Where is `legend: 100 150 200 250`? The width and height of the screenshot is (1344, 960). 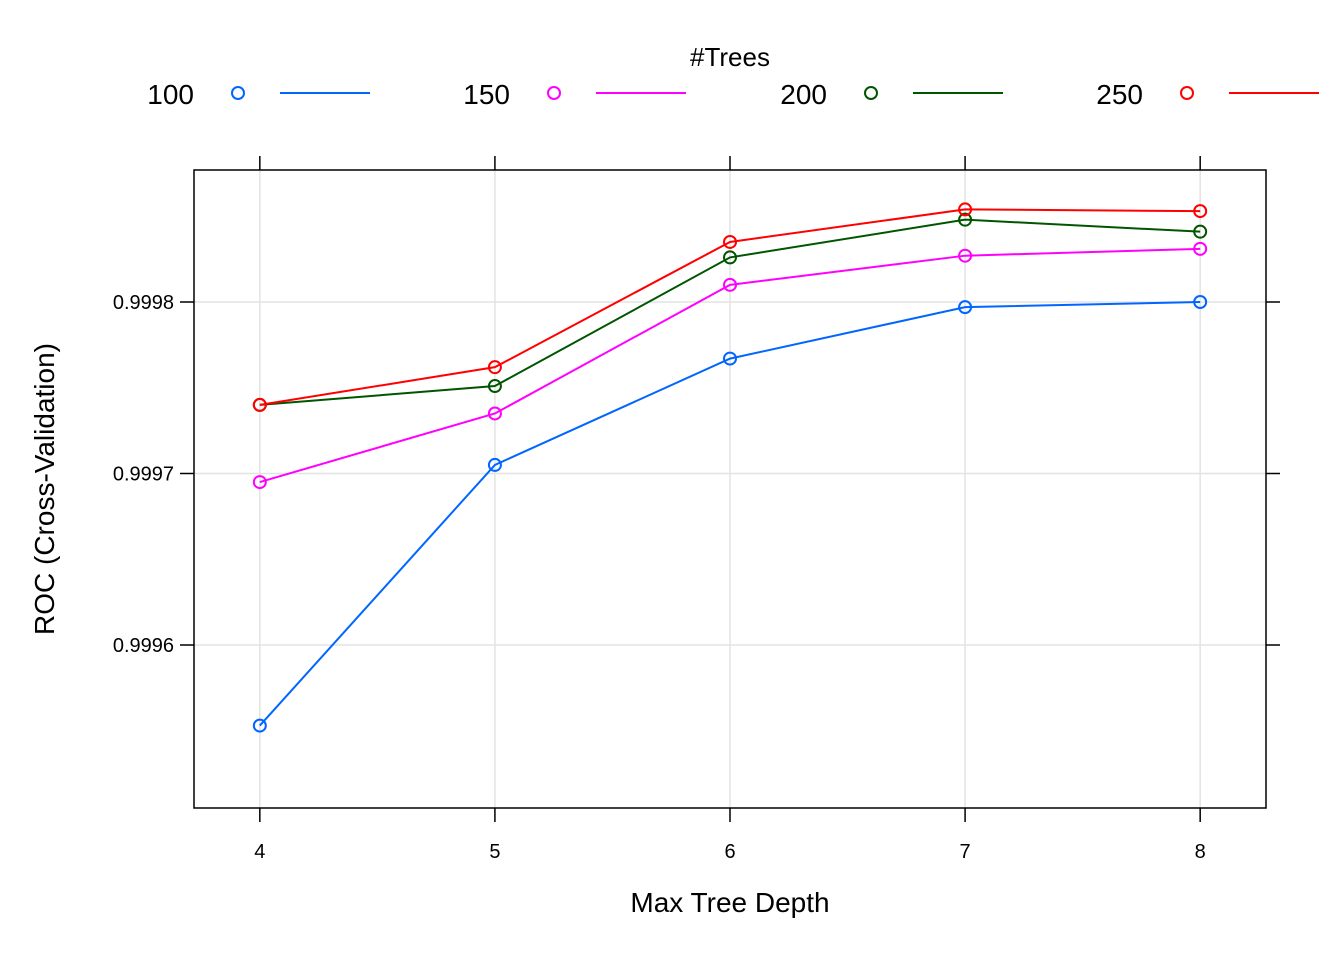
legend: 100 150 200 250 is located at coordinates (733, 94).